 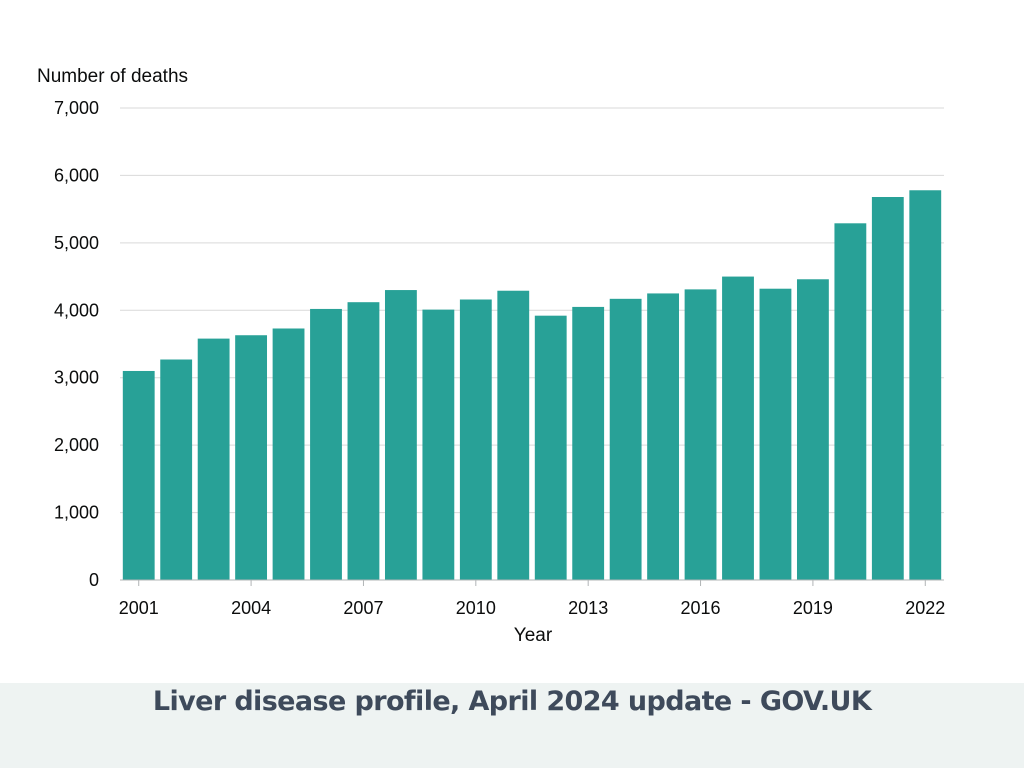 What do you see at coordinates (326, 444) in the screenshot?
I see `bar-2006` at bounding box center [326, 444].